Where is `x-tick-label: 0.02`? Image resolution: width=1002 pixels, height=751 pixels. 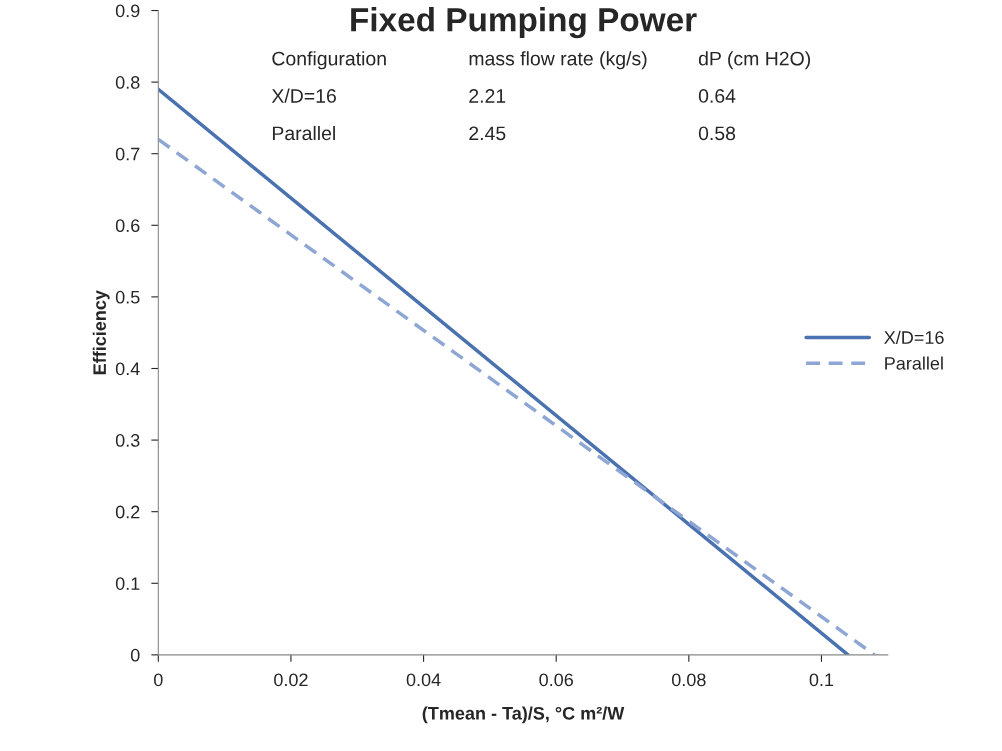
x-tick-label: 0.02 is located at coordinates (291, 680).